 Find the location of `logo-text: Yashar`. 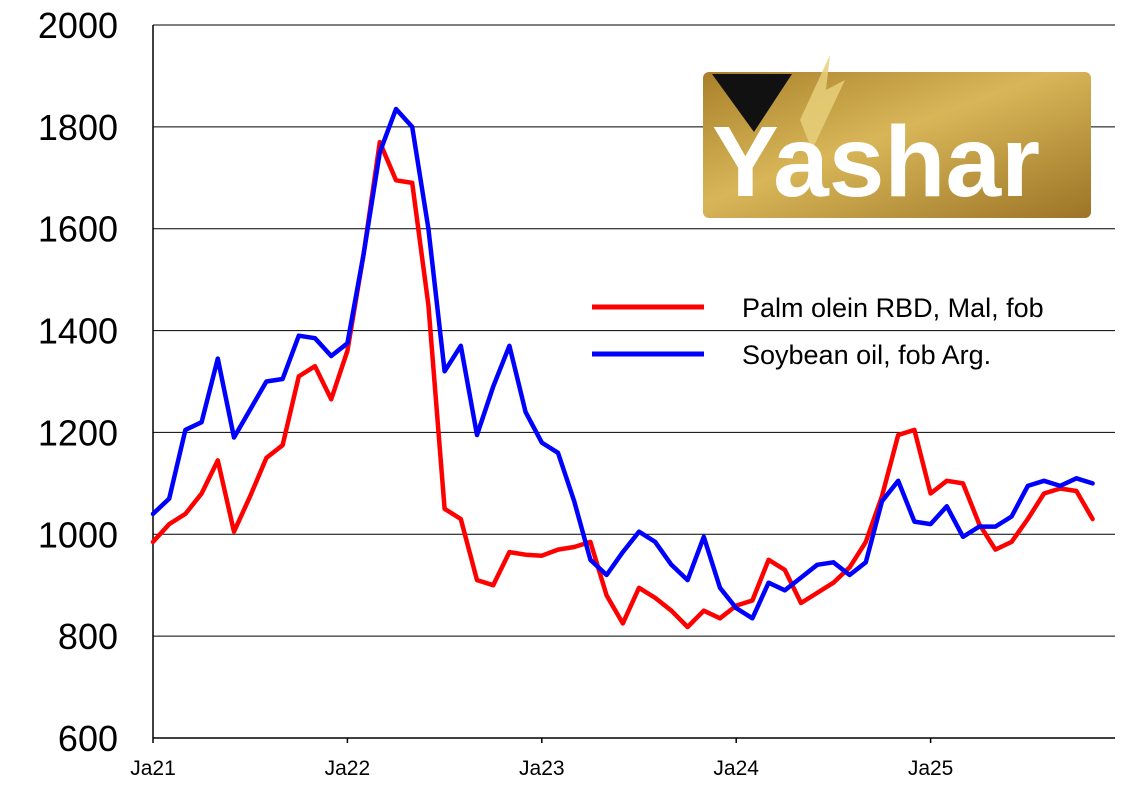

logo-text: Yashar is located at coordinates (876, 162).